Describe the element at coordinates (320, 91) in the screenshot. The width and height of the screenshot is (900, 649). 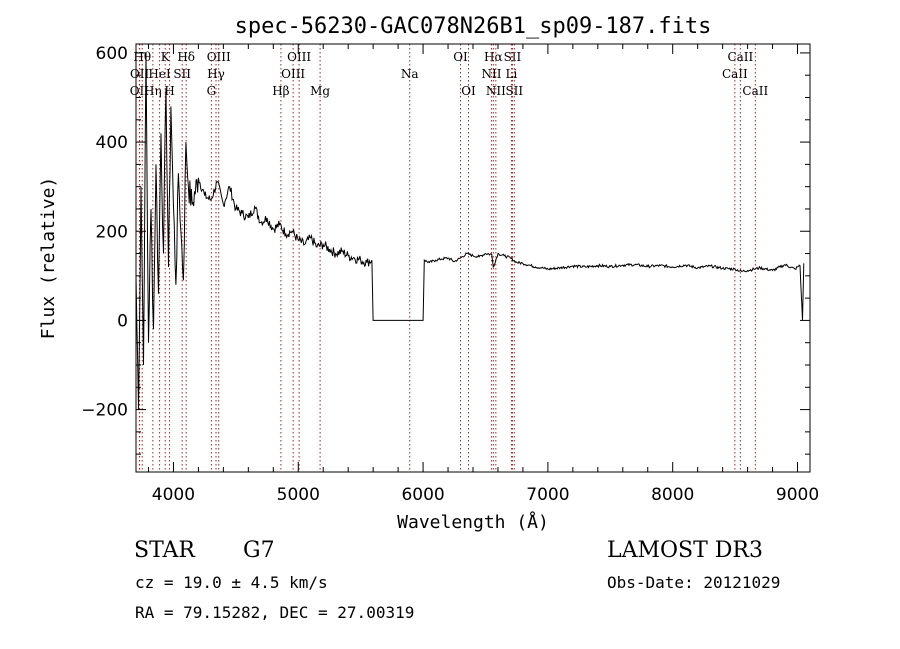
I see `line-marker-label: Mg` at that location.